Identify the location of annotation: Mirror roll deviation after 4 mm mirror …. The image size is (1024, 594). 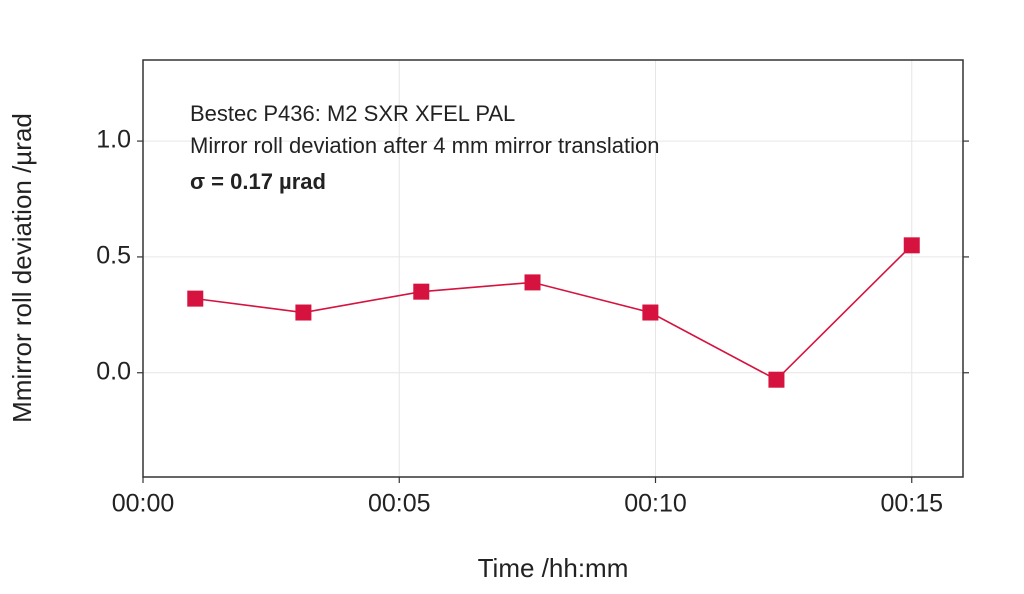
(424, 145).